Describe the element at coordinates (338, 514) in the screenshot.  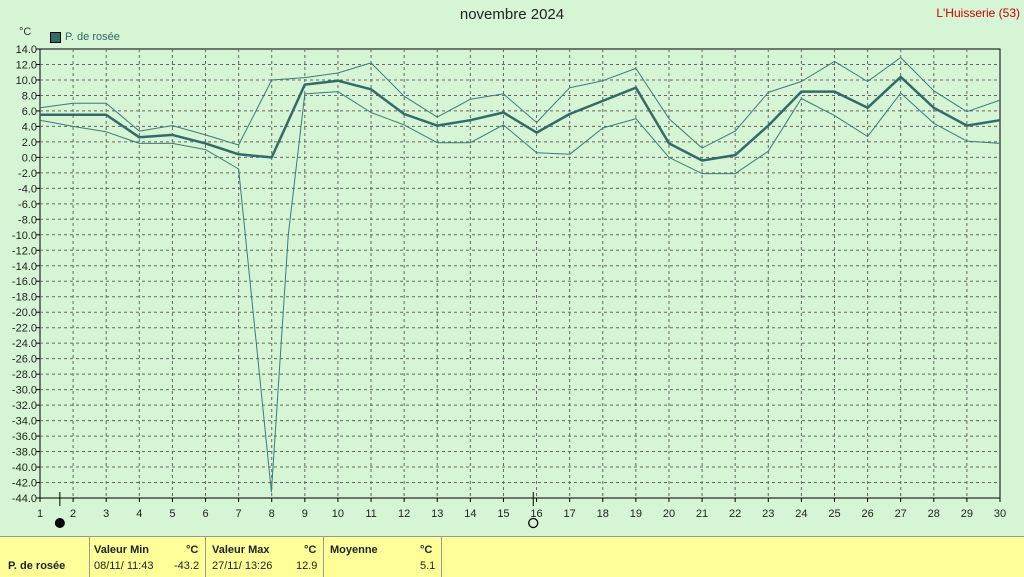
I see `x-tick-label: 10` at that location.